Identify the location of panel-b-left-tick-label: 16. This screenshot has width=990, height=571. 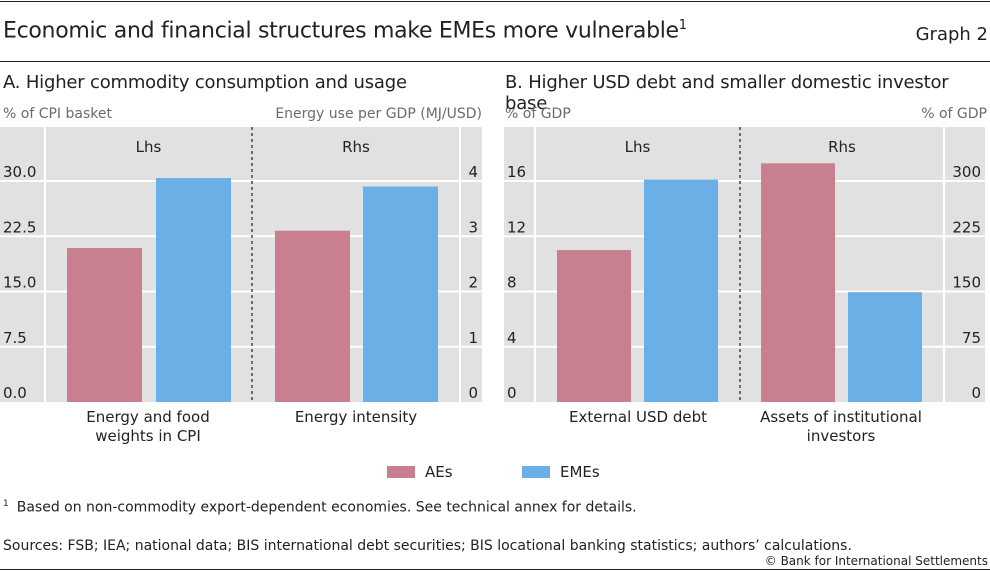
(516, 172).